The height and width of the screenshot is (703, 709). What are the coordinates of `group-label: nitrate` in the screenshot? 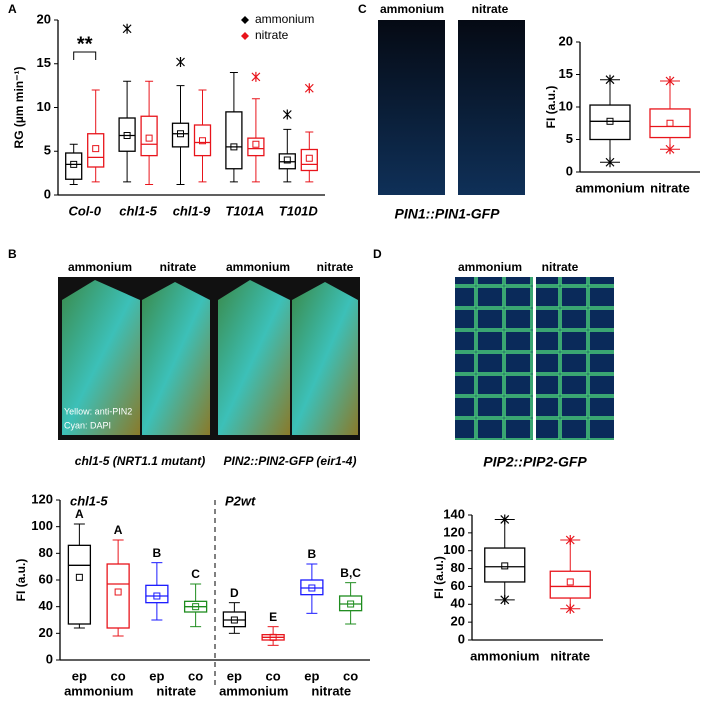 It's located at (176, 690).